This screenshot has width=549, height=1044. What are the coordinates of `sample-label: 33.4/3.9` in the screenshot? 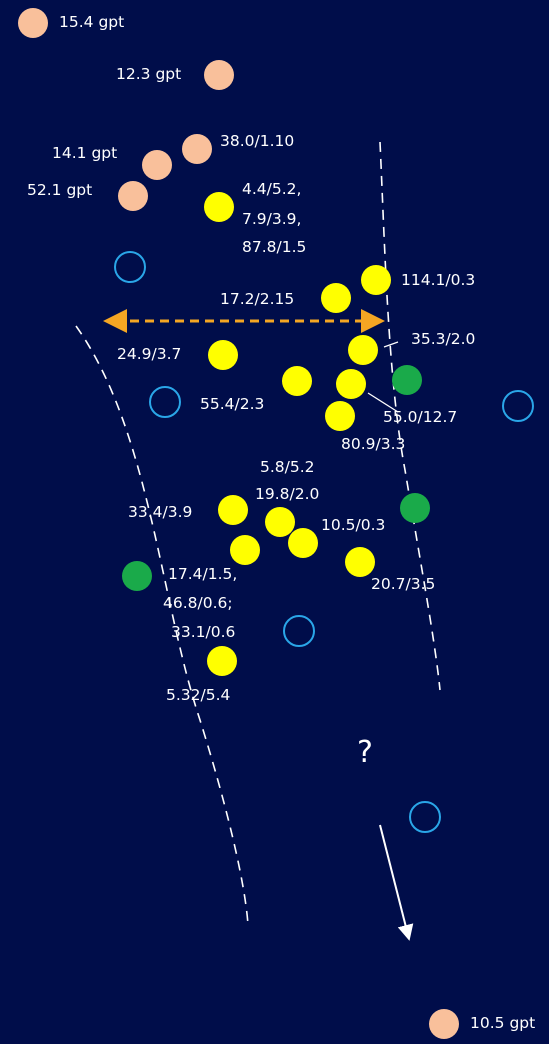 It's located at (160, 512).